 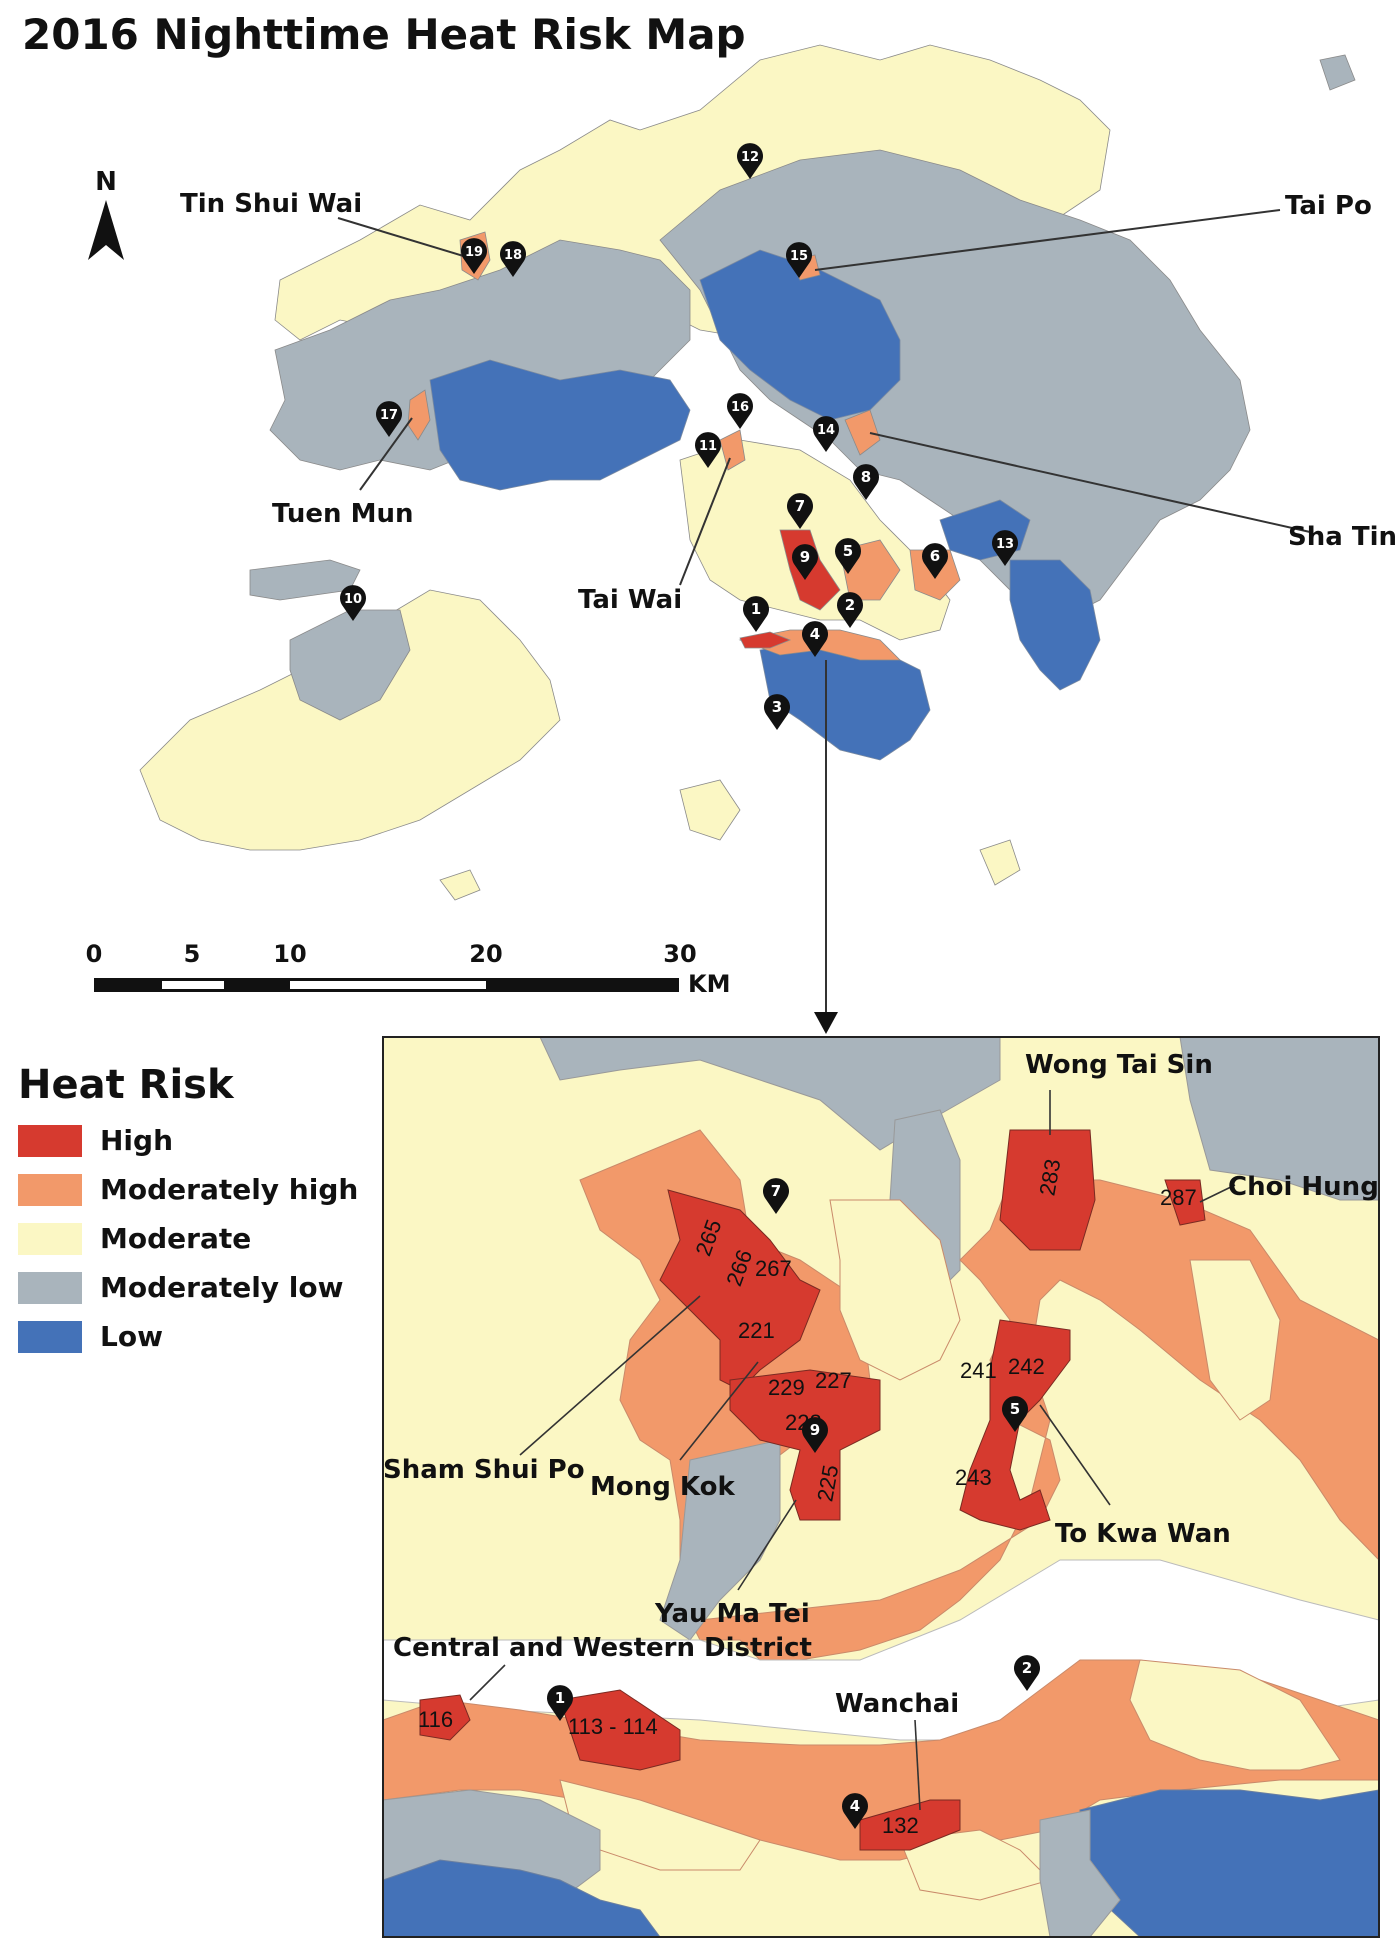 I want to click on code-287: 287, so click(x=1178, y=1197).